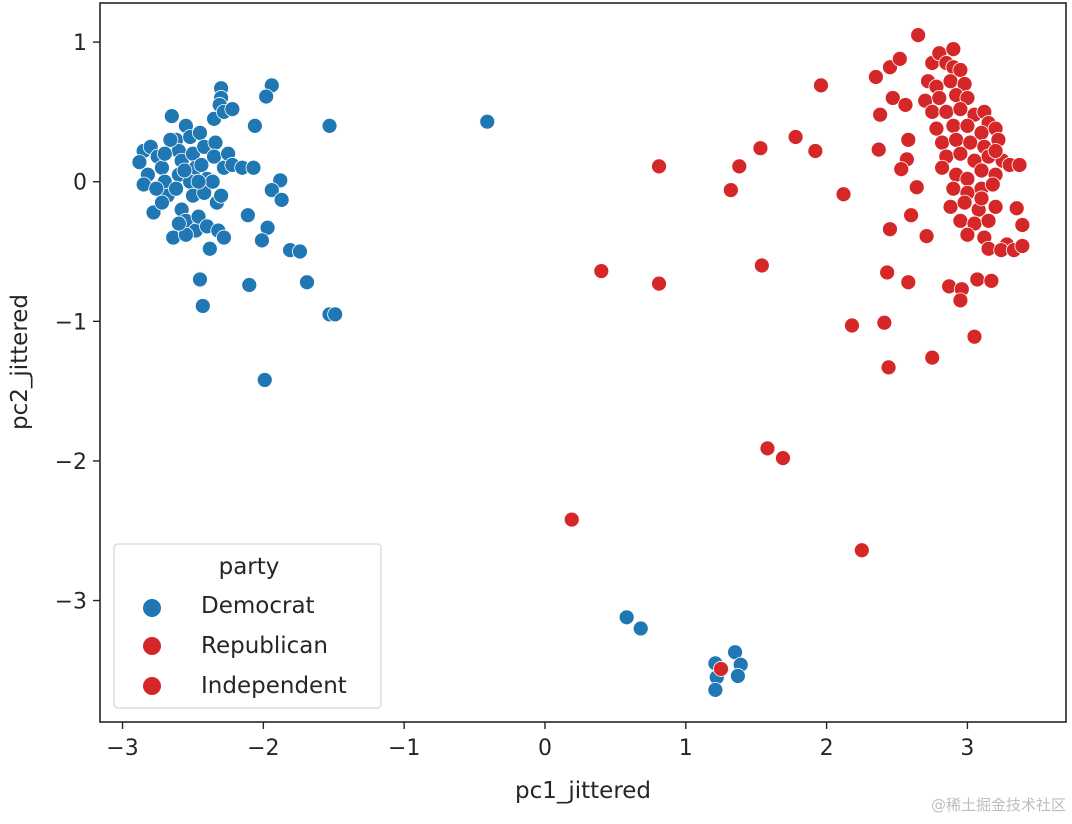 This screenshot has height=824, width=1072. I want to click on x-tick-label: 2, so click(827, 748).